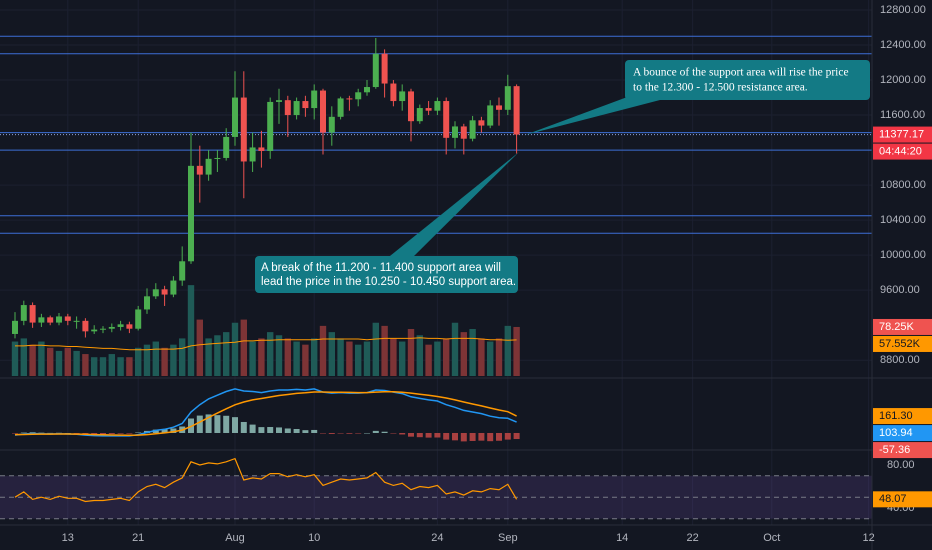  I want to click on y-tick-label: 10800.00, so click(903, 185).